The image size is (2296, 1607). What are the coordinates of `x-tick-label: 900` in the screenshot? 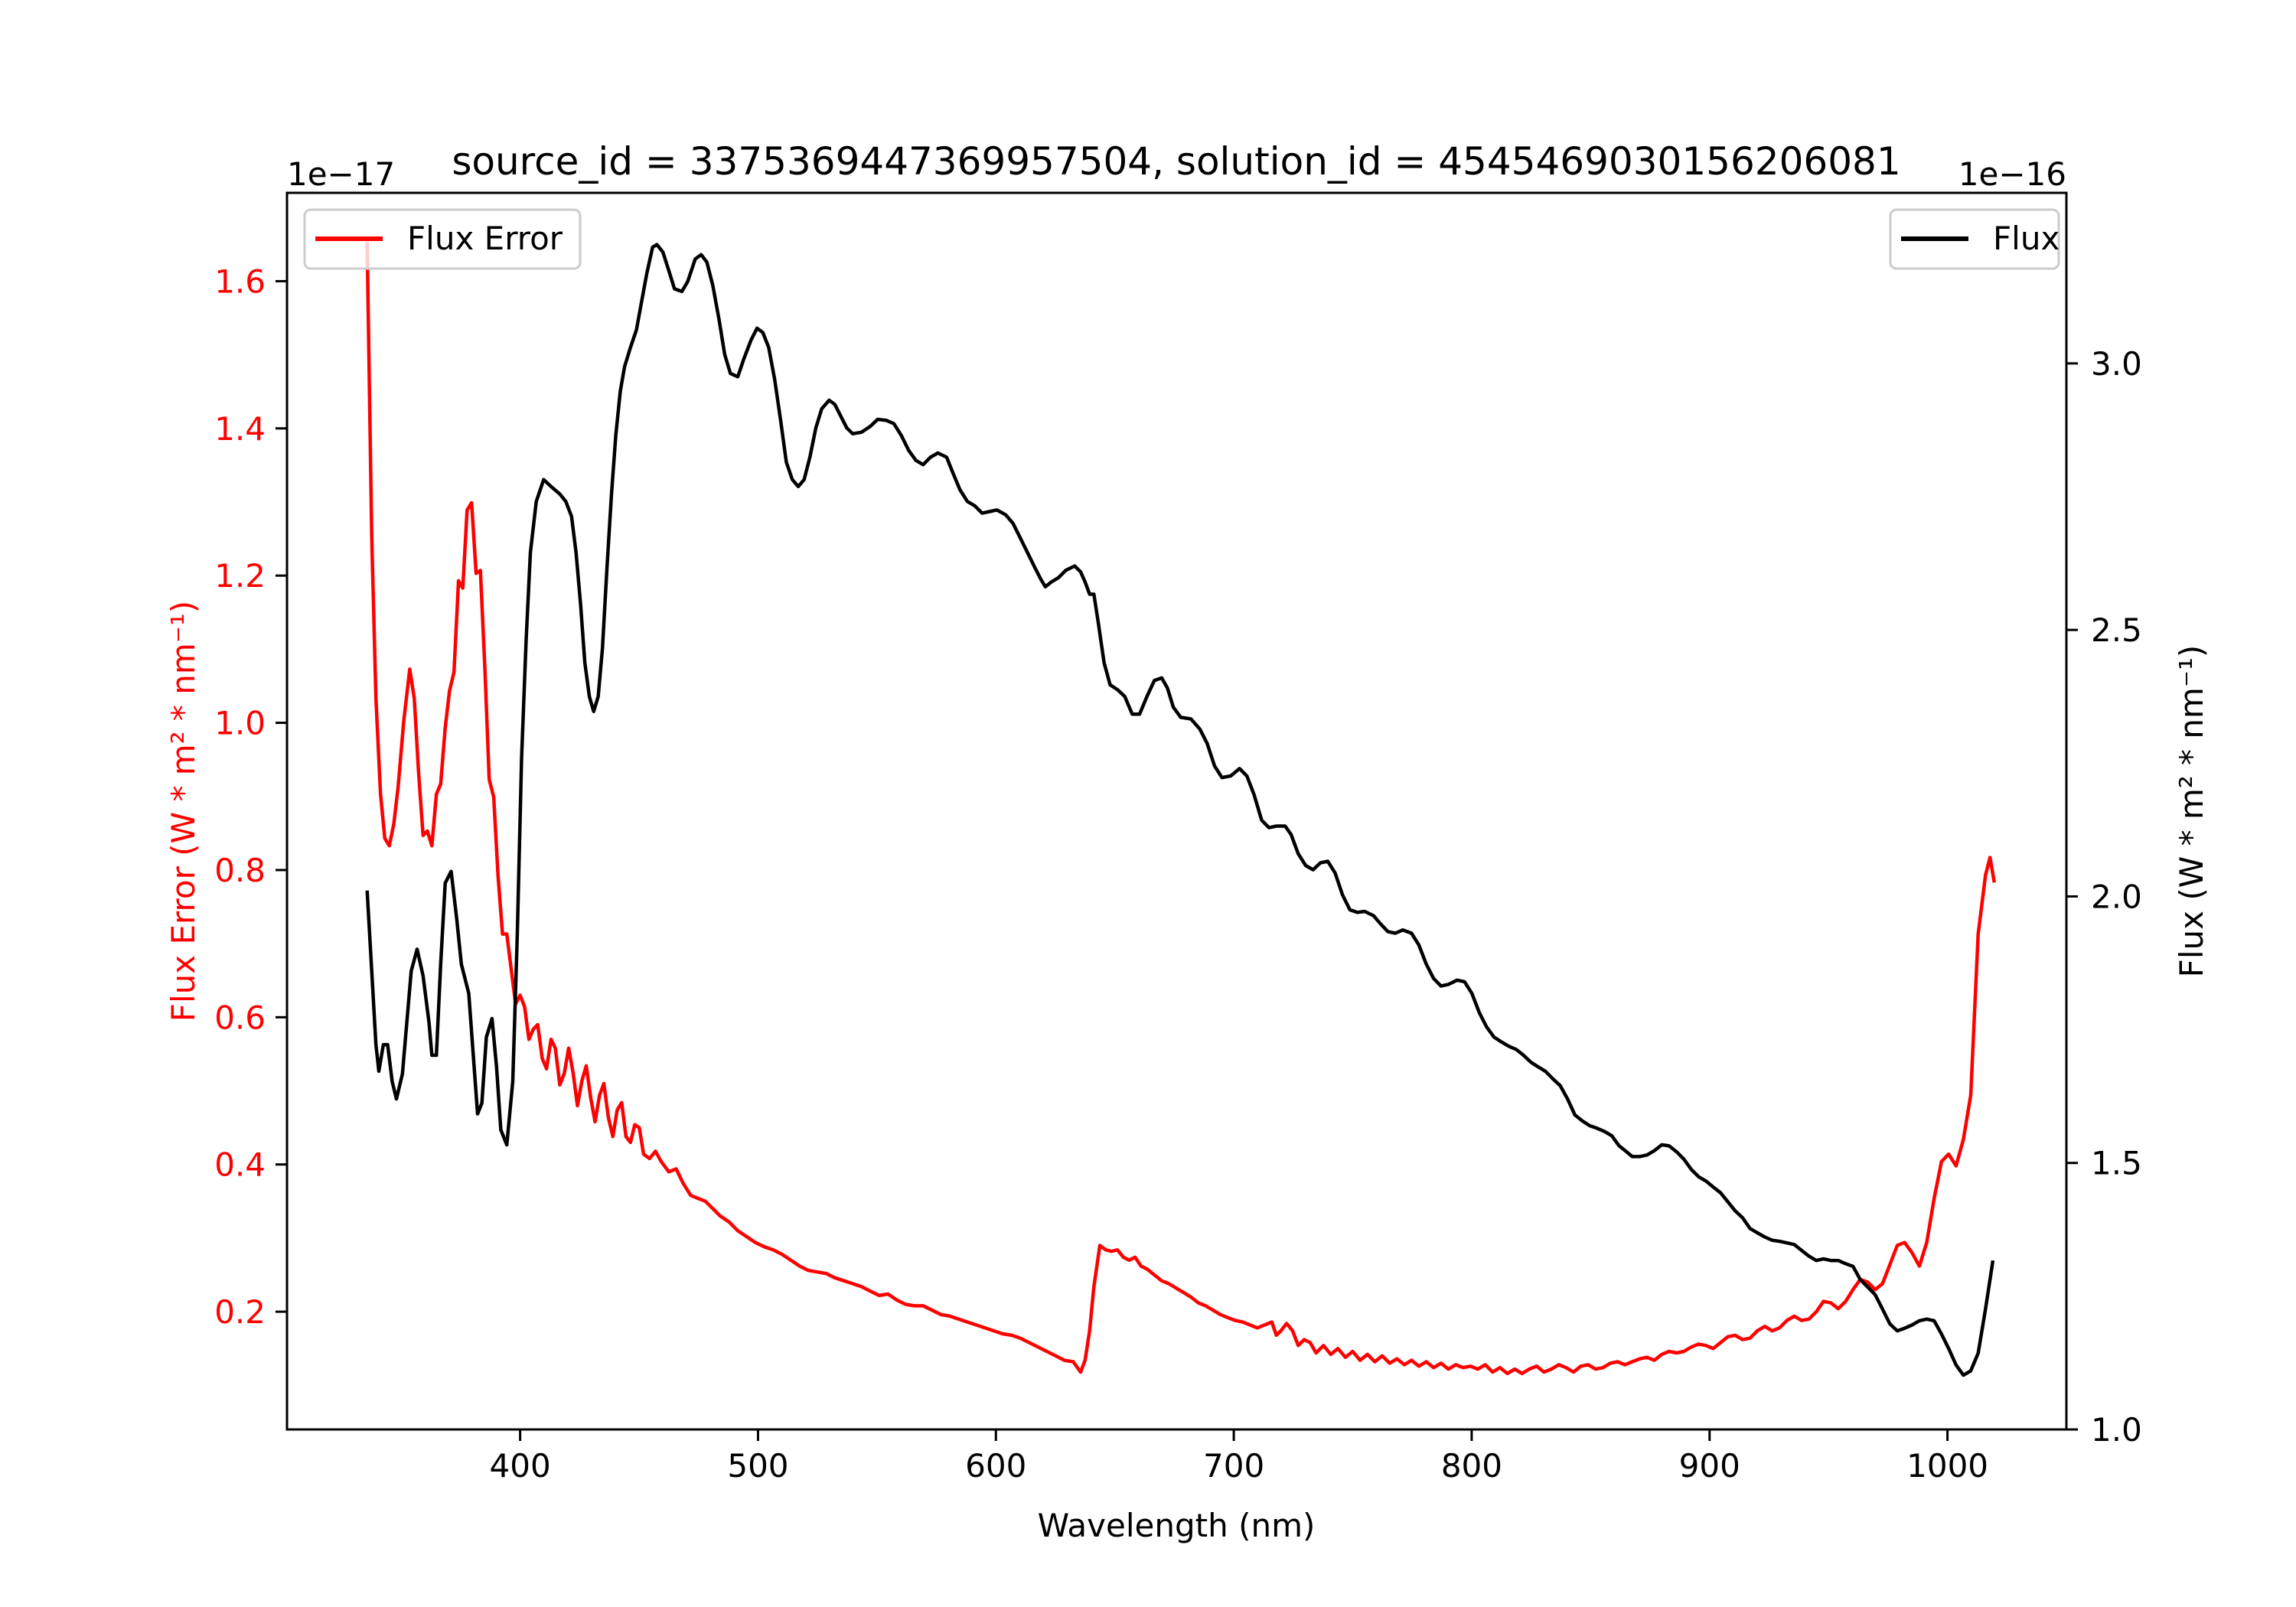 It's located at (1709, 1466).